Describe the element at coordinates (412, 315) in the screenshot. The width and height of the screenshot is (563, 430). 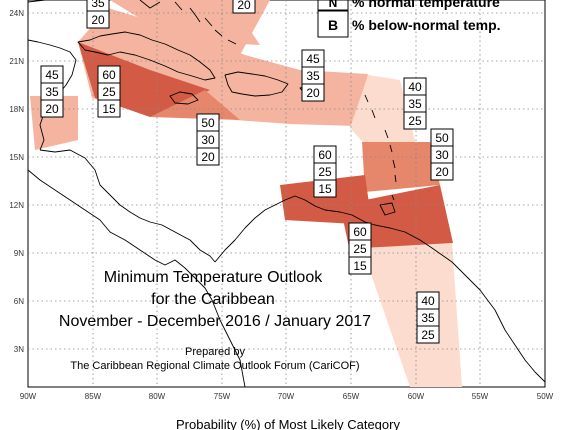
I see `zone-guianas` at that location.